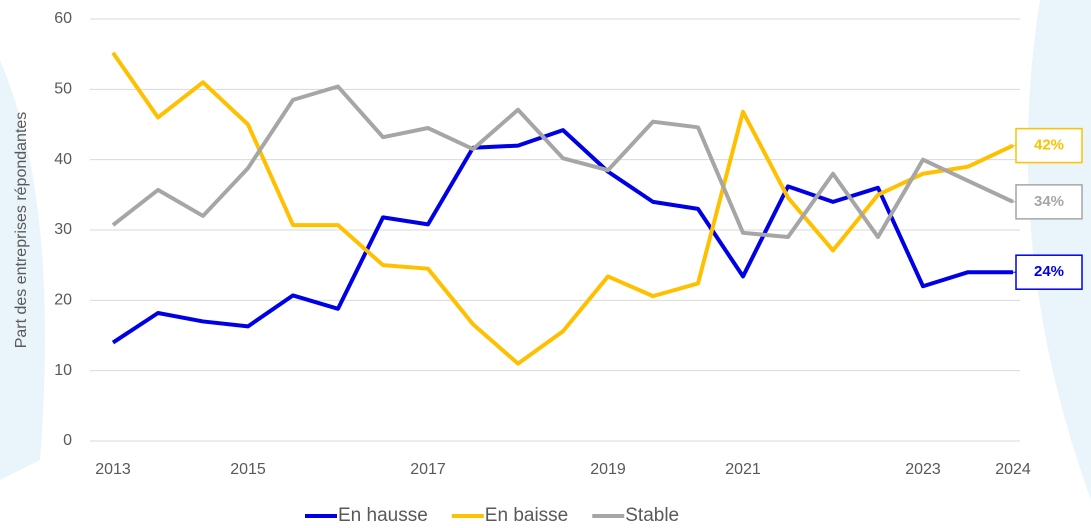 The image size is (1091, 528). Describe the element at coordinates (923, 469) in the screenshot. I see `x-tick-label: 2023` at that location.